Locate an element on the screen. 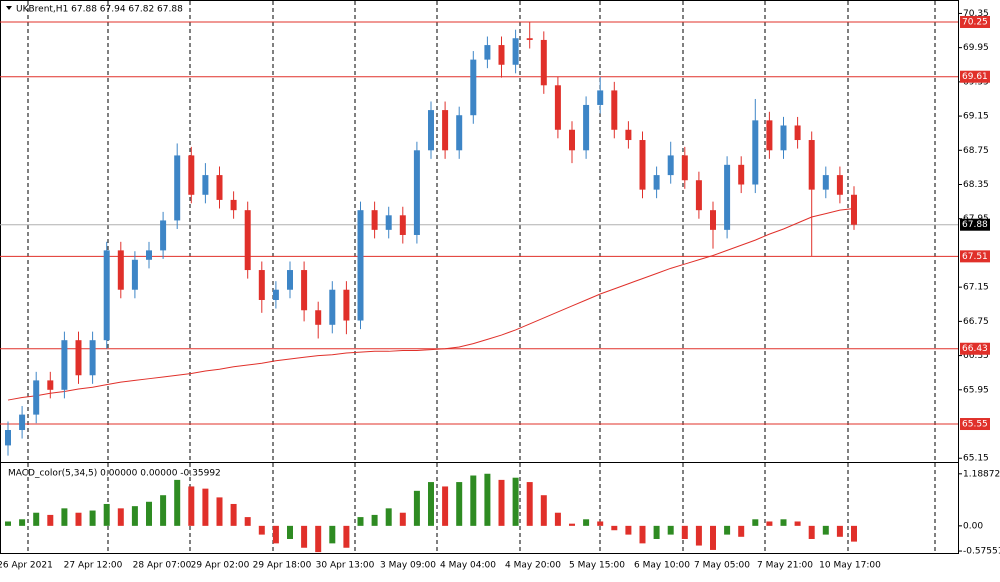 This screenshot has width=1000, height=582. macd-tick-label: -0.57551 is located at coordinates (981, 552).